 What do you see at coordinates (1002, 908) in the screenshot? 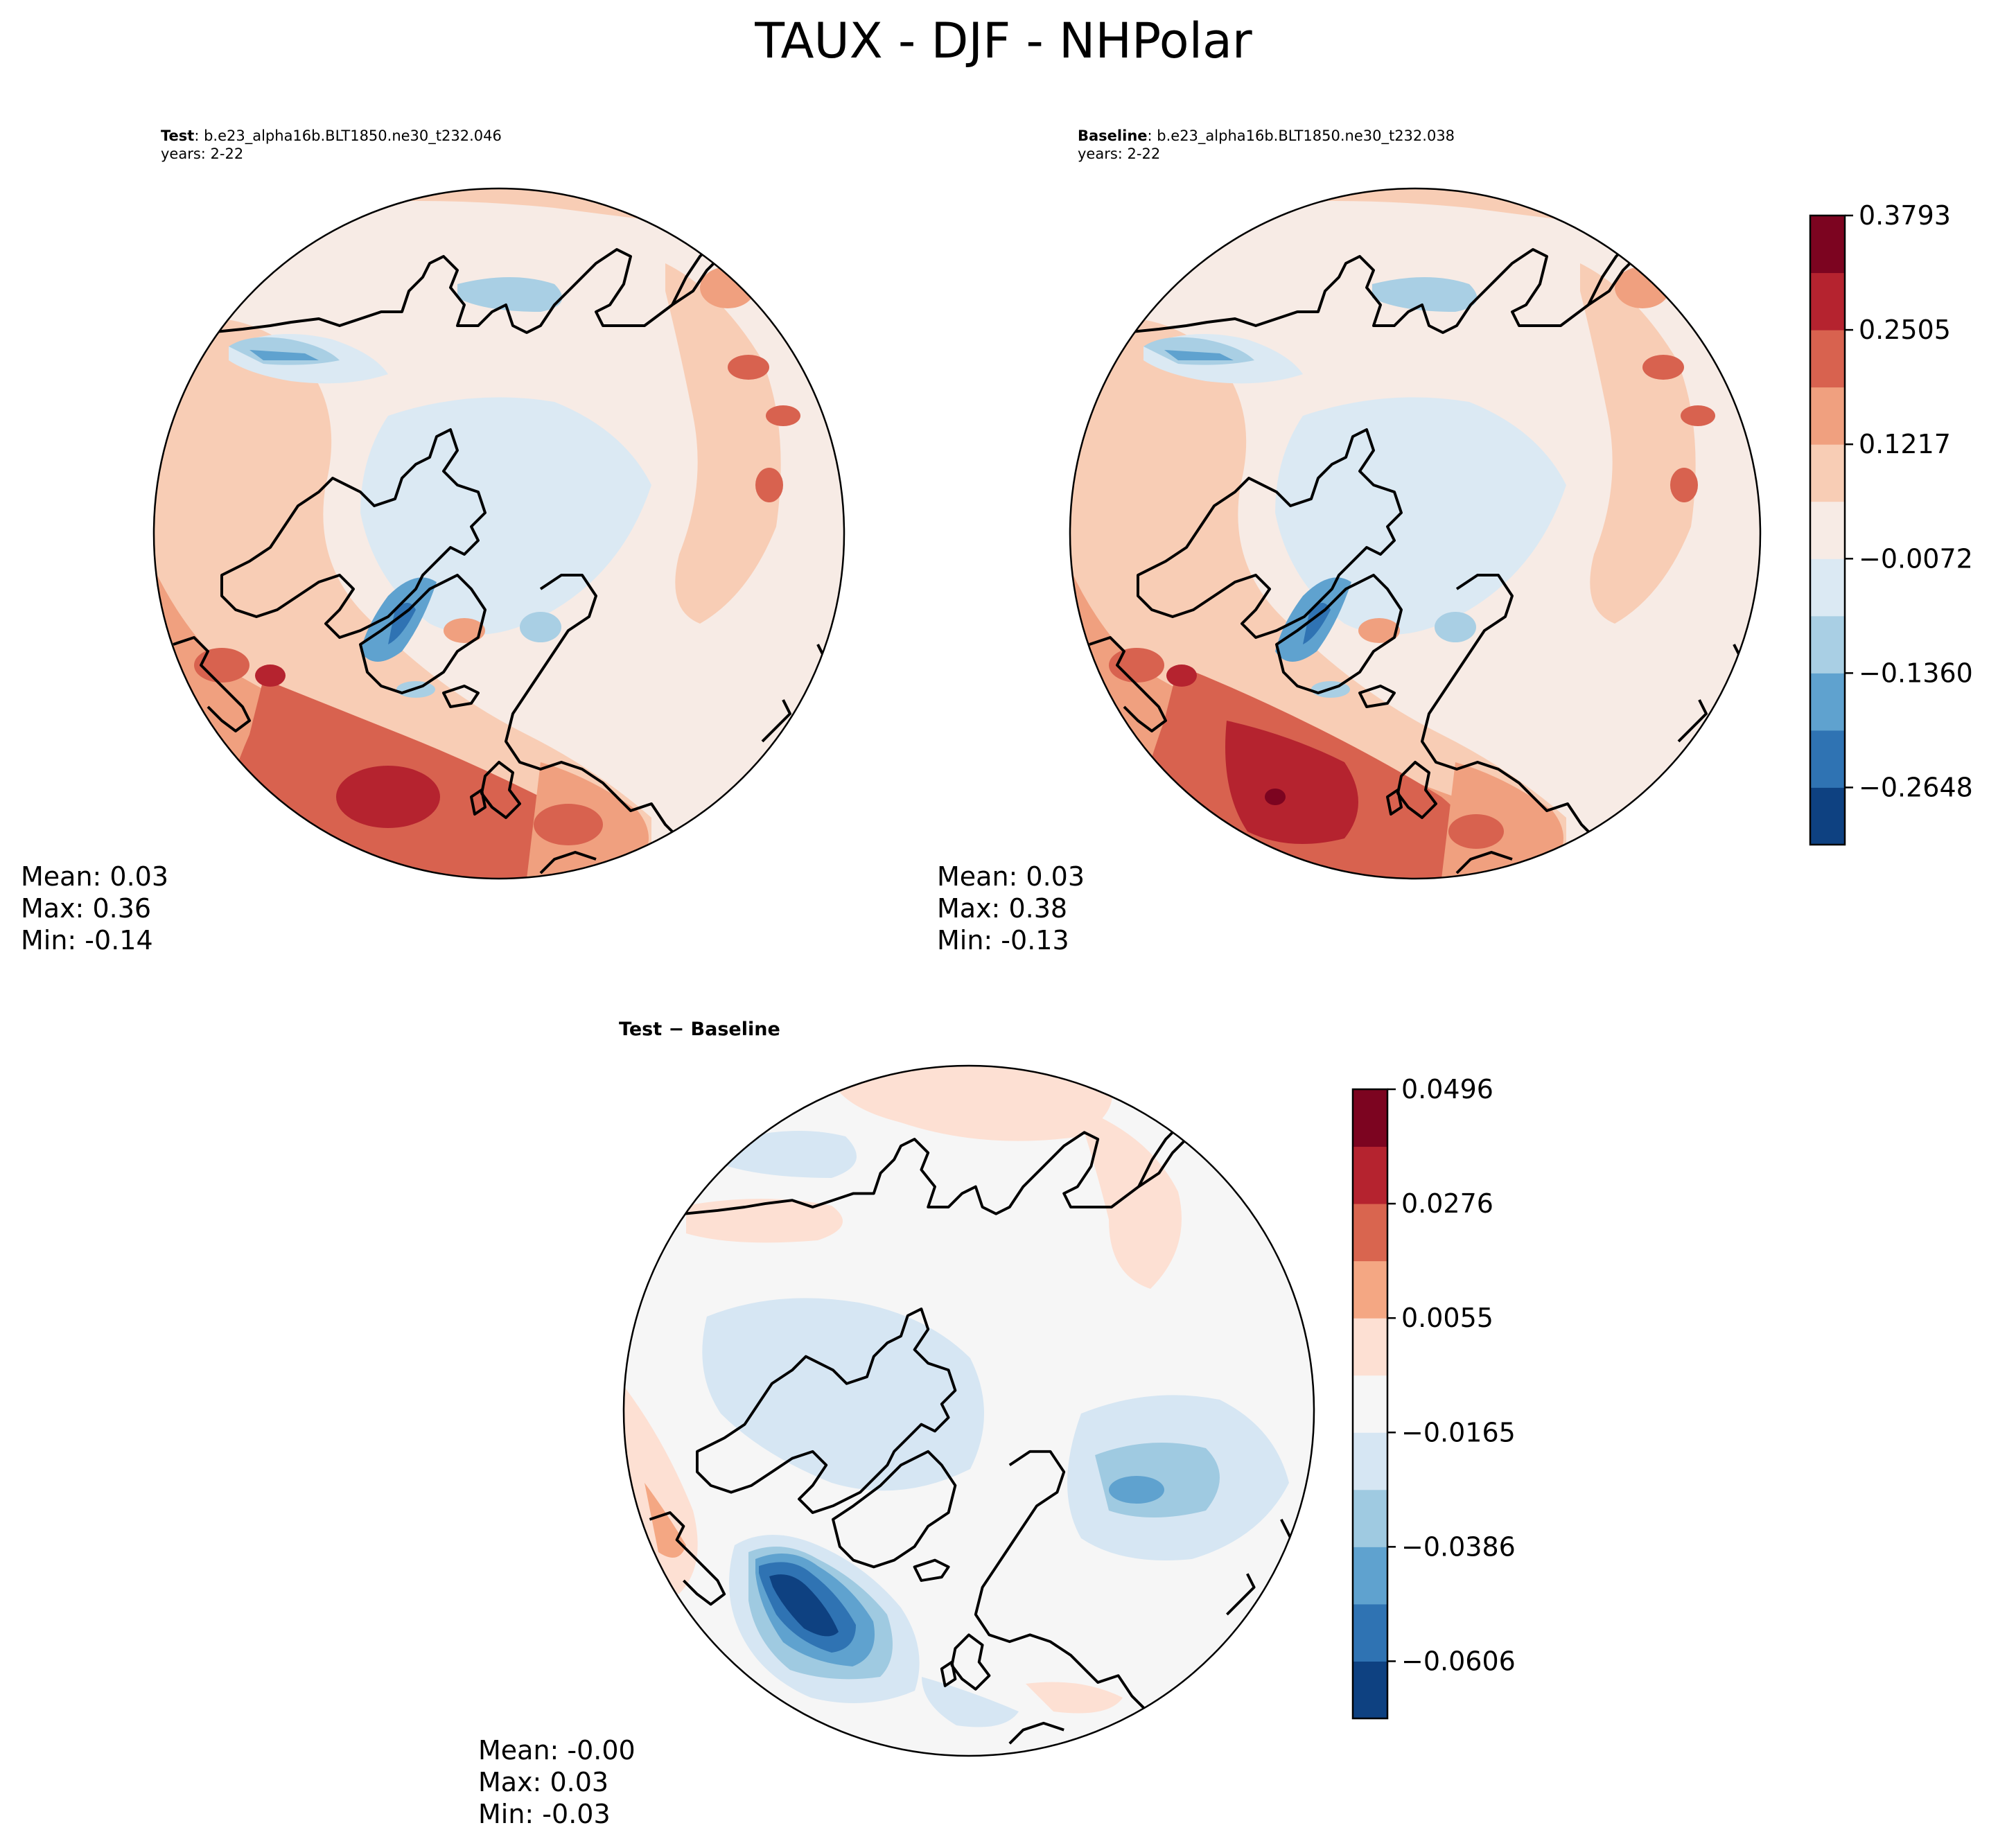
I see `baseline-max: Max: 0.38` at bounding box center [1002, 908].